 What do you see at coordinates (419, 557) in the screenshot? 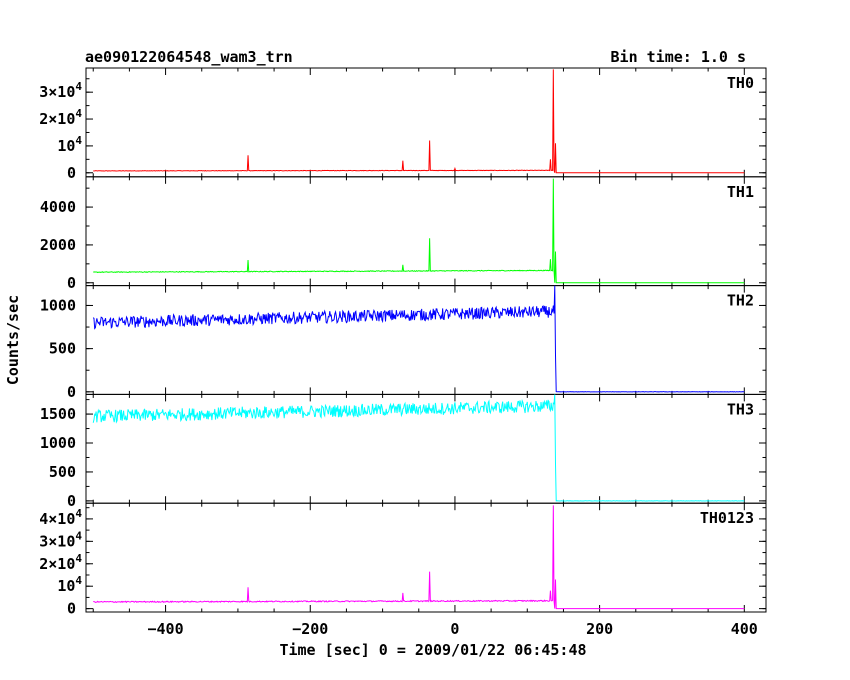
I see `series-line-TH0123` at bounding box center [419, 557].